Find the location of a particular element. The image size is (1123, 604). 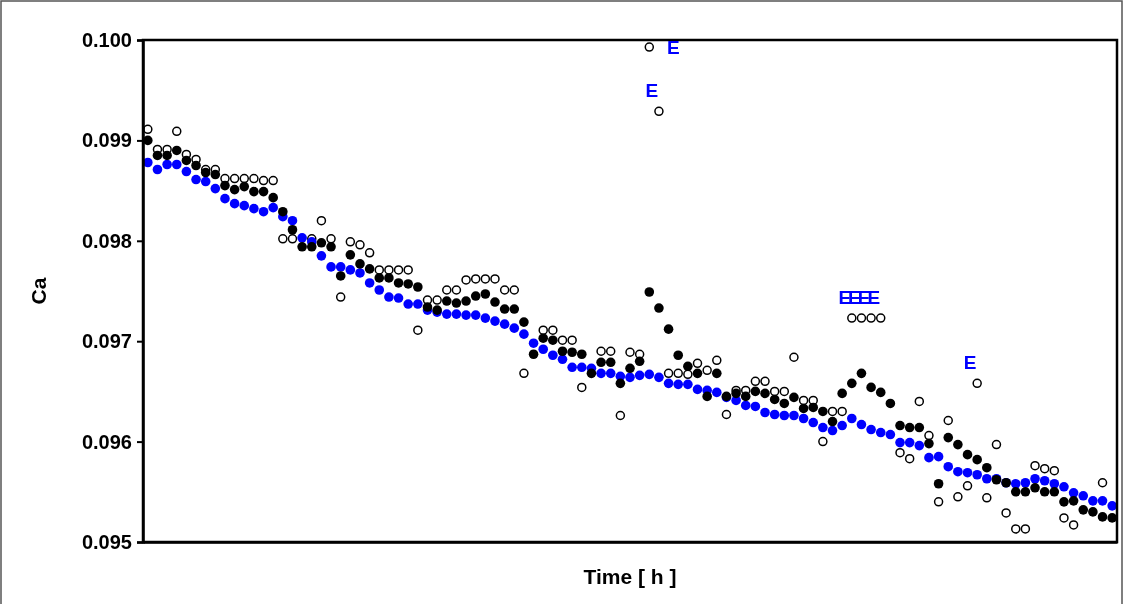

y-axis-title: Ca is located at coordinates (38, 291).